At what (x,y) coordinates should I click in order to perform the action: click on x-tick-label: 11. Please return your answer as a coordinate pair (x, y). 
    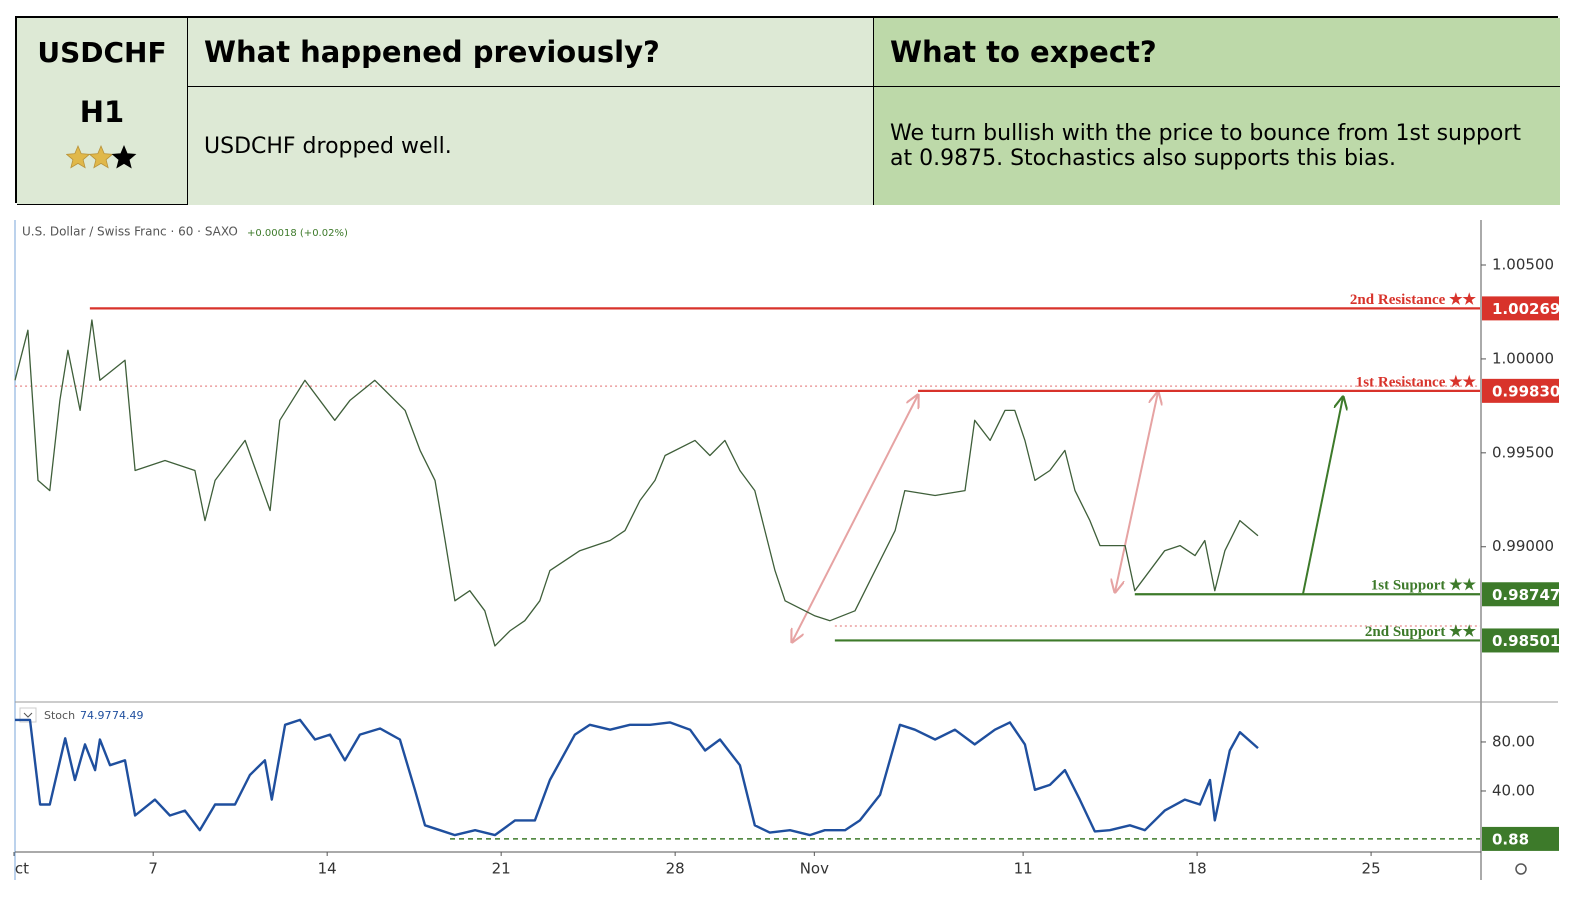
    Looking at the image, I should click on (1023, 869).